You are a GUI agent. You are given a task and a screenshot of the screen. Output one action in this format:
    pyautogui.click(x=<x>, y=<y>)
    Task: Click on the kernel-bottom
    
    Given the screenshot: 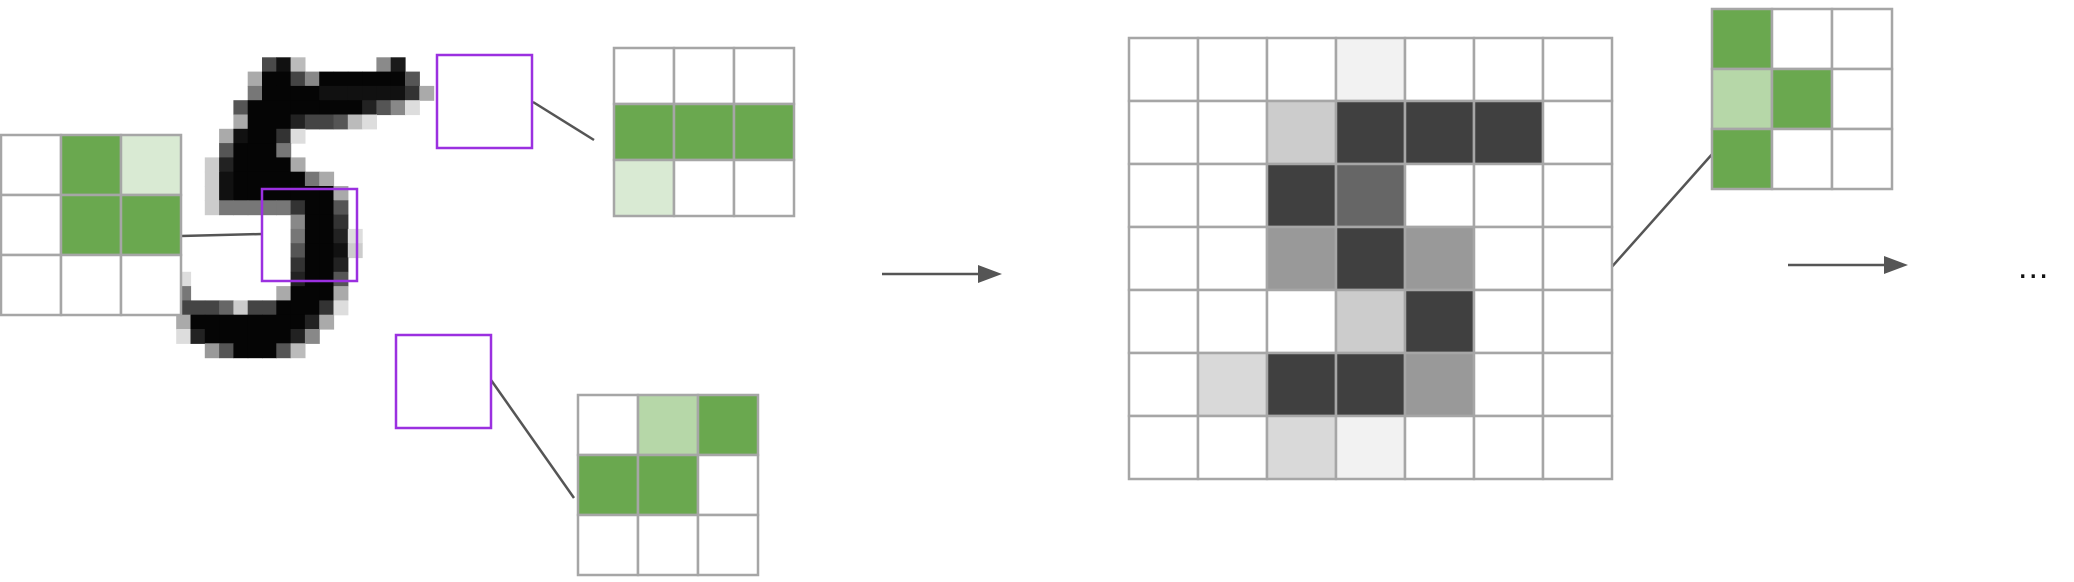 What is the action you would take?
    pyautogui.click(x=668, y=485)
    